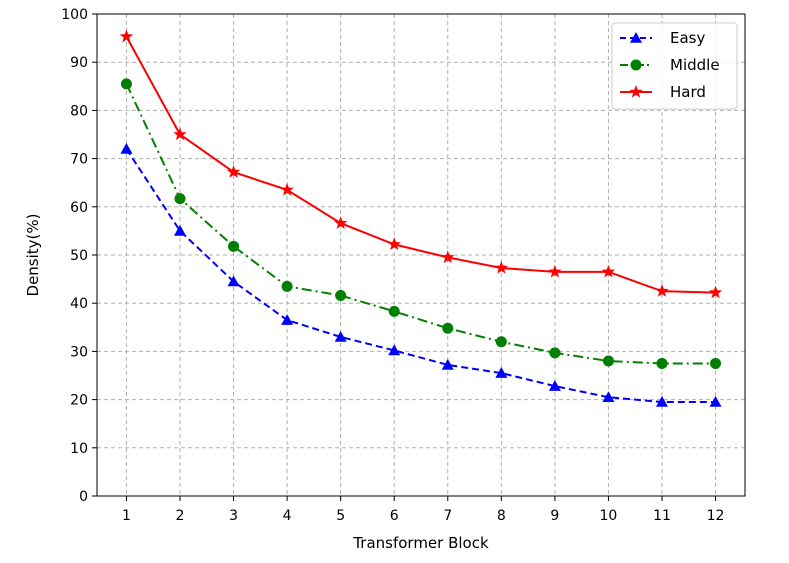 The width and height of the screenshot is (789, 563). Describe the element at coordinates (662, 516) in the screenshot. I see `x-tick-label: 11` at that location.